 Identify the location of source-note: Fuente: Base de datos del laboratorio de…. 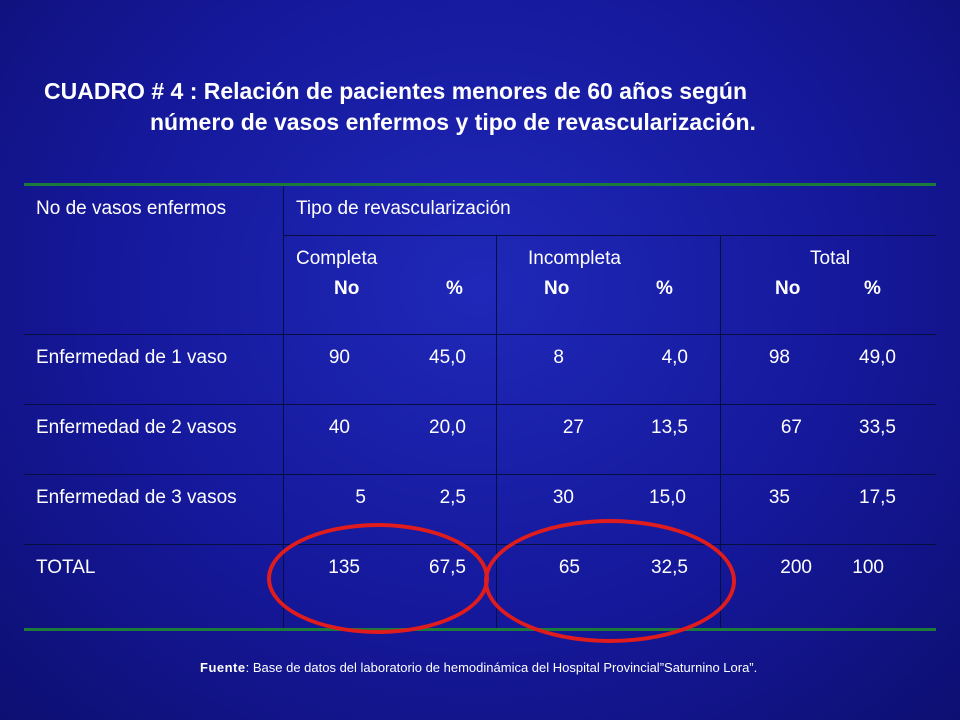
(478, 667).